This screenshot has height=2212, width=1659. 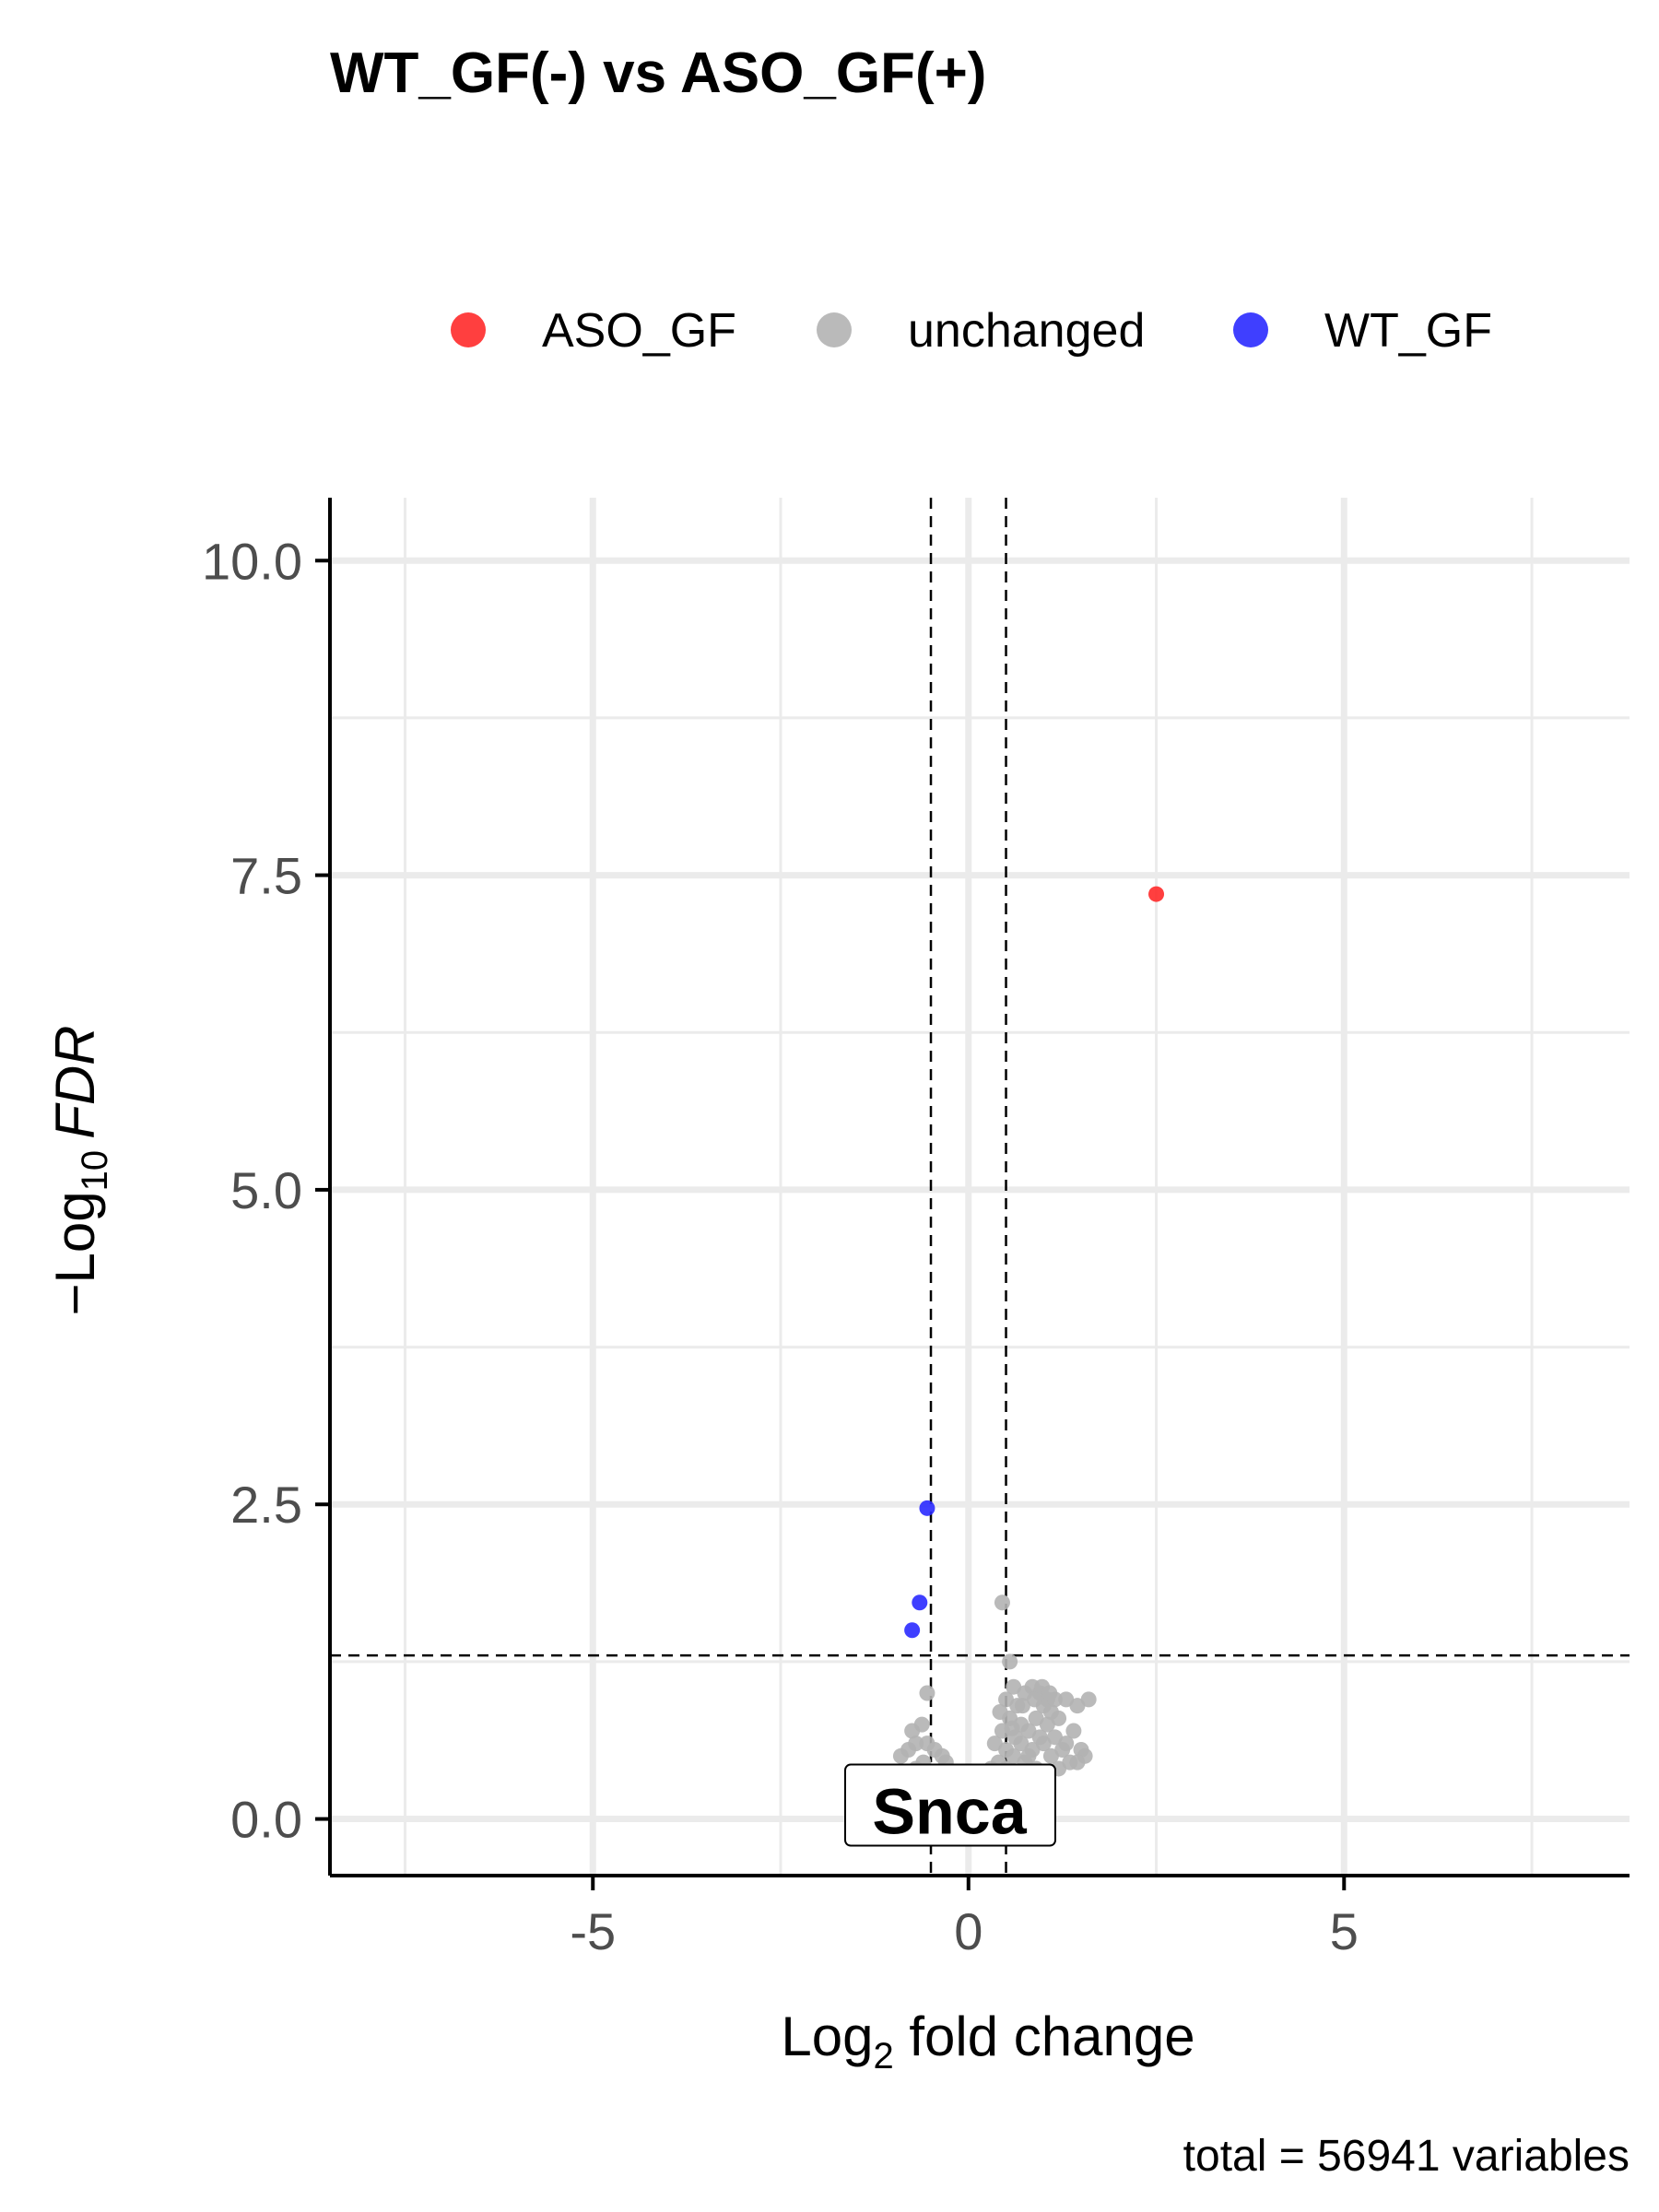 I want to click on y-tick-label: 10.0, so click(x=252, y=561).